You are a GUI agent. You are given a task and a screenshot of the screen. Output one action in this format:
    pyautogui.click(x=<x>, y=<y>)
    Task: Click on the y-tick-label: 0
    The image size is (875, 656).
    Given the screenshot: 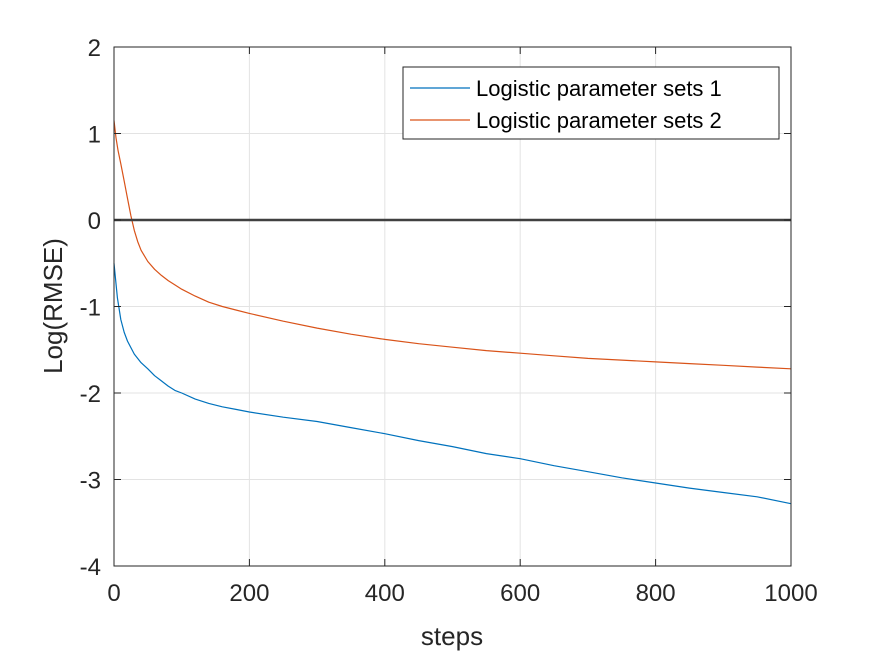 What is the action you would take?
    pyautogui.click(x=94, y=221)
    